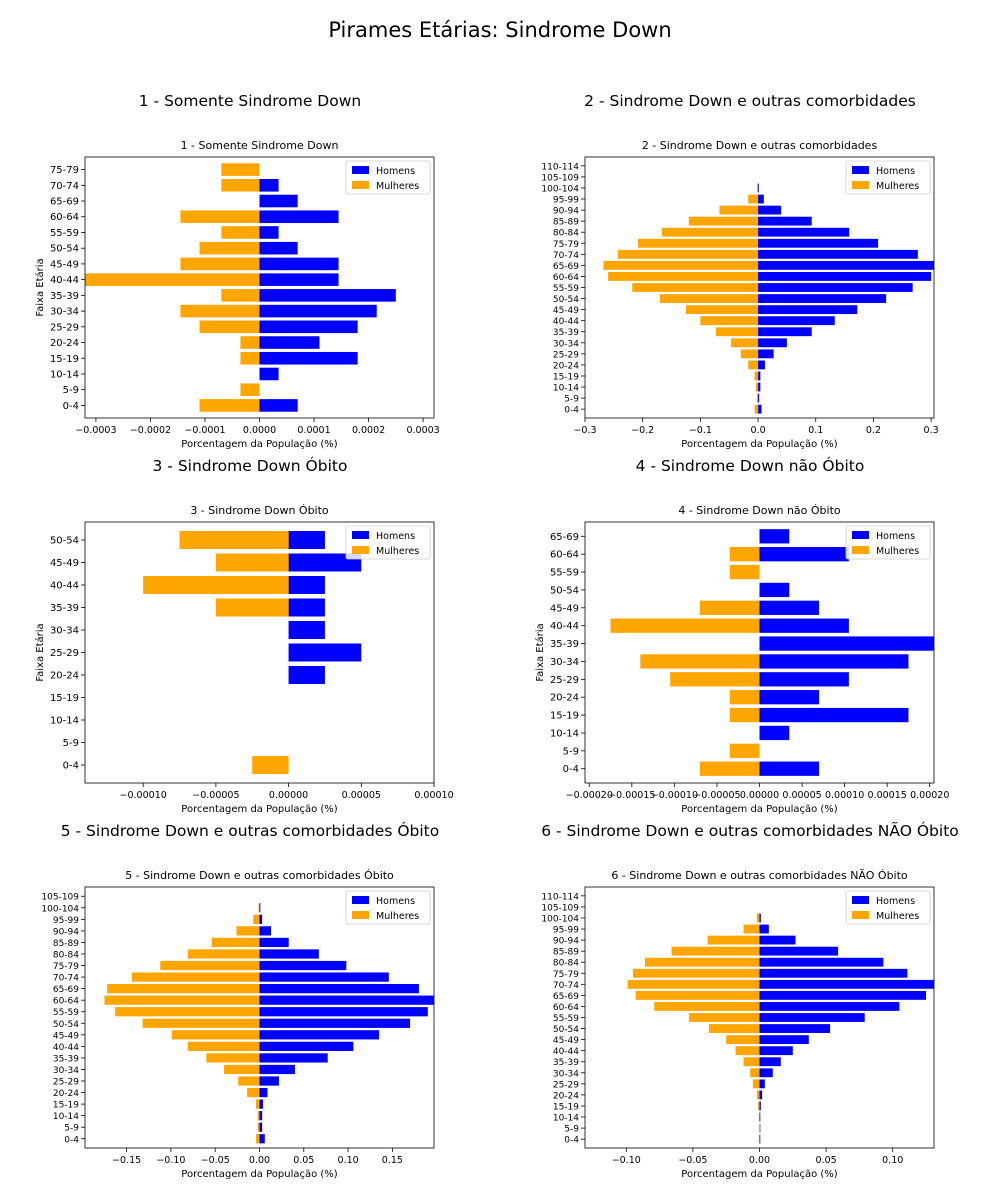 The width and height of the screenshot is (1000, 1200). Describe the element at coordinates (758, 430) in the screenshot. I see `x-tick-label: 0.0` at that location.